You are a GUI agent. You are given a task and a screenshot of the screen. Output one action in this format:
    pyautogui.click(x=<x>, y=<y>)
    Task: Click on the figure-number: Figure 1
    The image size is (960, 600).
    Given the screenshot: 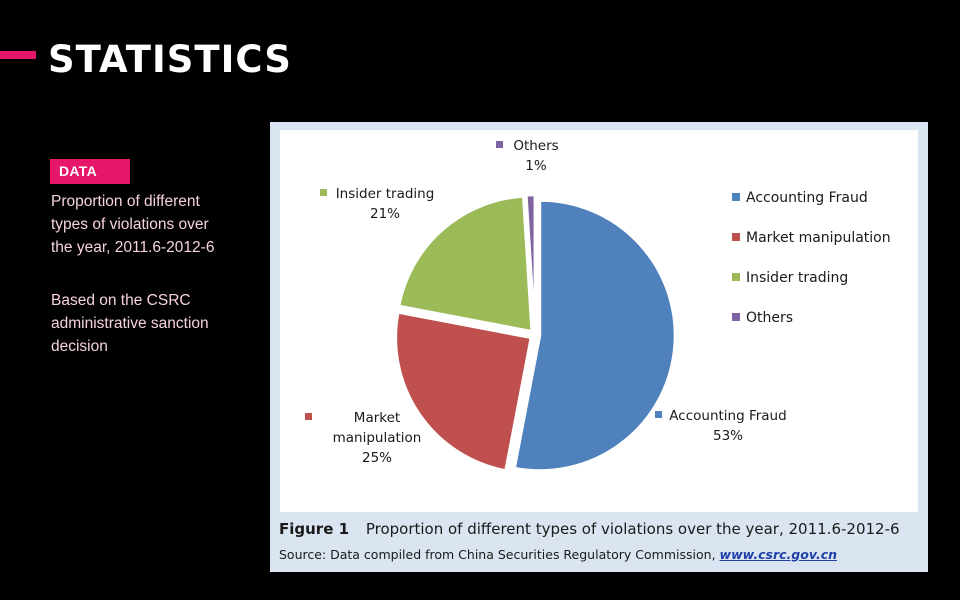 What is the action you would take?
    pyautogui.click(x=314, y=529)
    